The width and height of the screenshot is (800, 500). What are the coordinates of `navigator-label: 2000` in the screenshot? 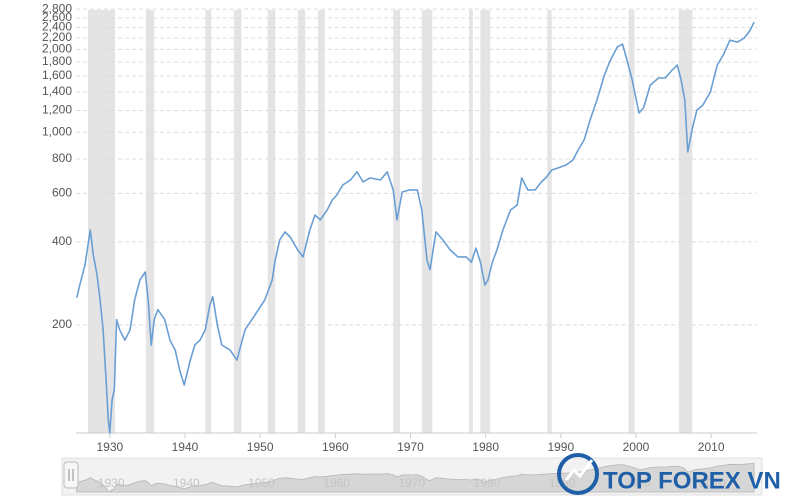 It's located at (637, 483).